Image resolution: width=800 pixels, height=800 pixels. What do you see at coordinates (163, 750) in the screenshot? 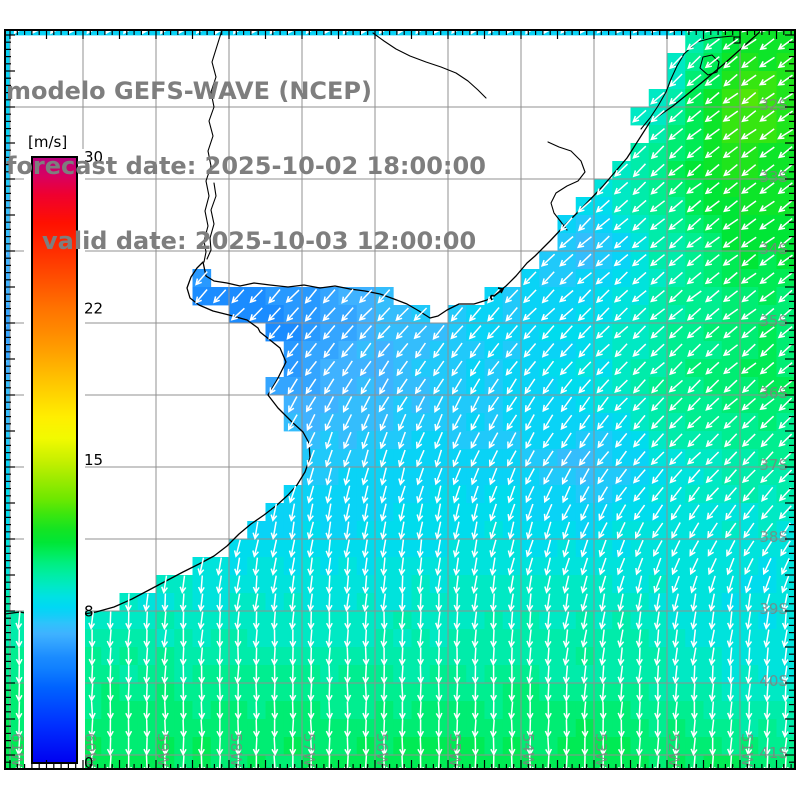
I see `lon-label: 59W` at bounding box center [163, 750].